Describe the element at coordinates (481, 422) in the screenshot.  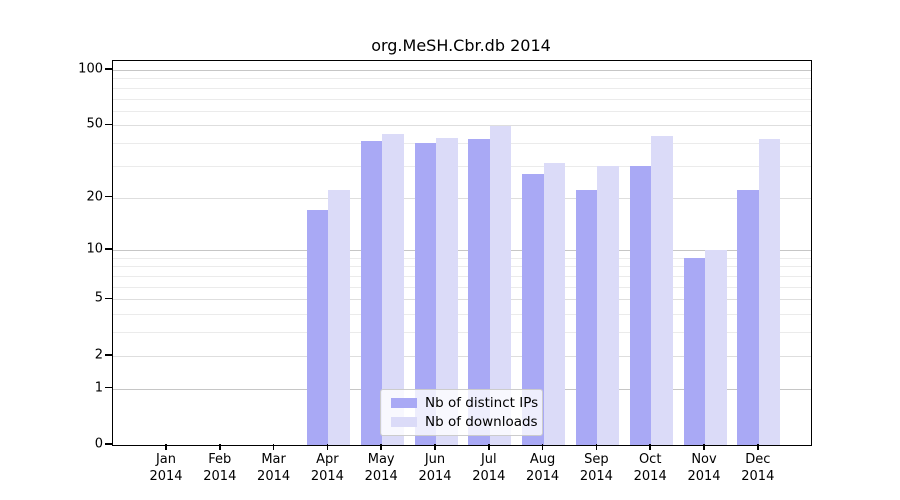
I see `legend-label-downloads: Nb of downloads` at that location.